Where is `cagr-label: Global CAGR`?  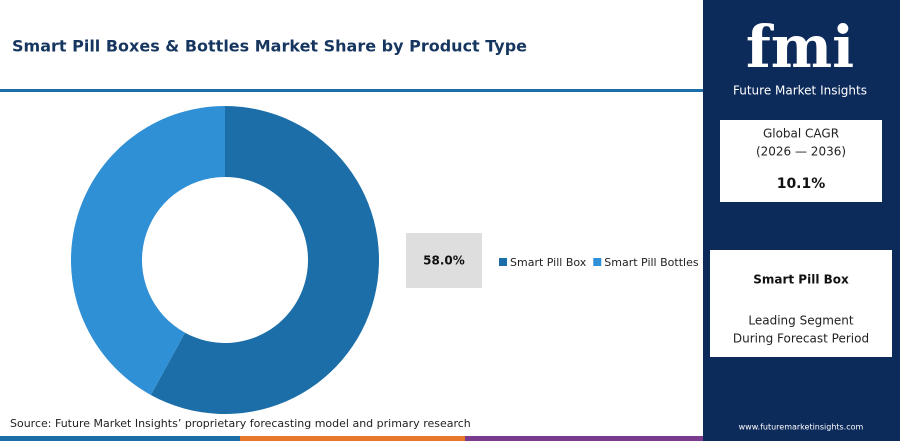
cagr-label: Global CAGR is located at coordinates (801, 134).